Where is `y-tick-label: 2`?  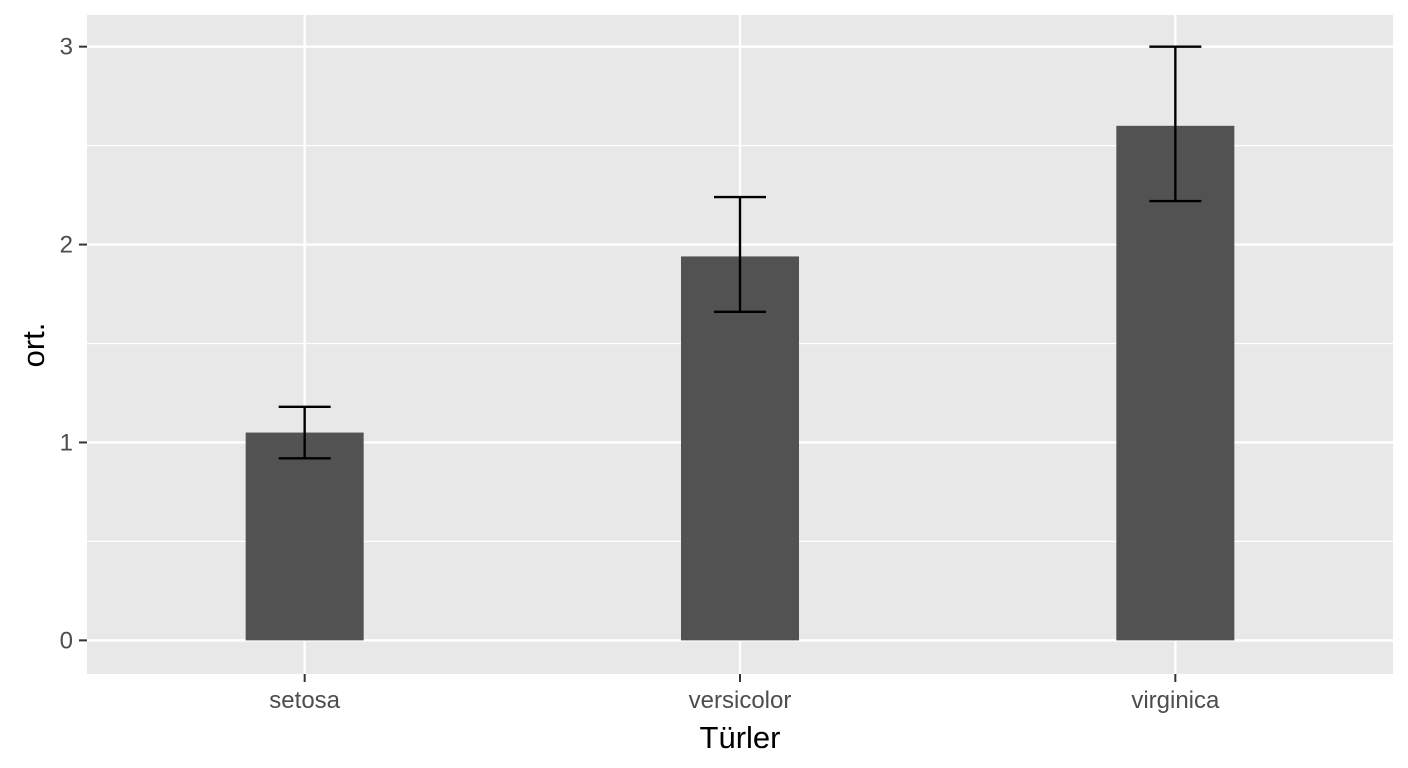 y-tick-label: 2 is located at coordinates (66, 245).